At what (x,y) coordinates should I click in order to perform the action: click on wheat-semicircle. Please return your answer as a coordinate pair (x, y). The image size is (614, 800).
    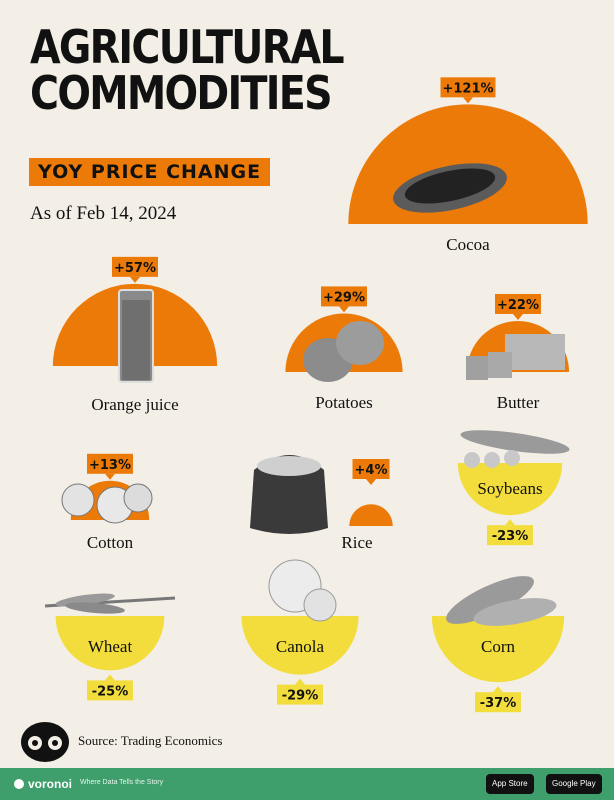
    Looking at the image, I should click on (110, 643).